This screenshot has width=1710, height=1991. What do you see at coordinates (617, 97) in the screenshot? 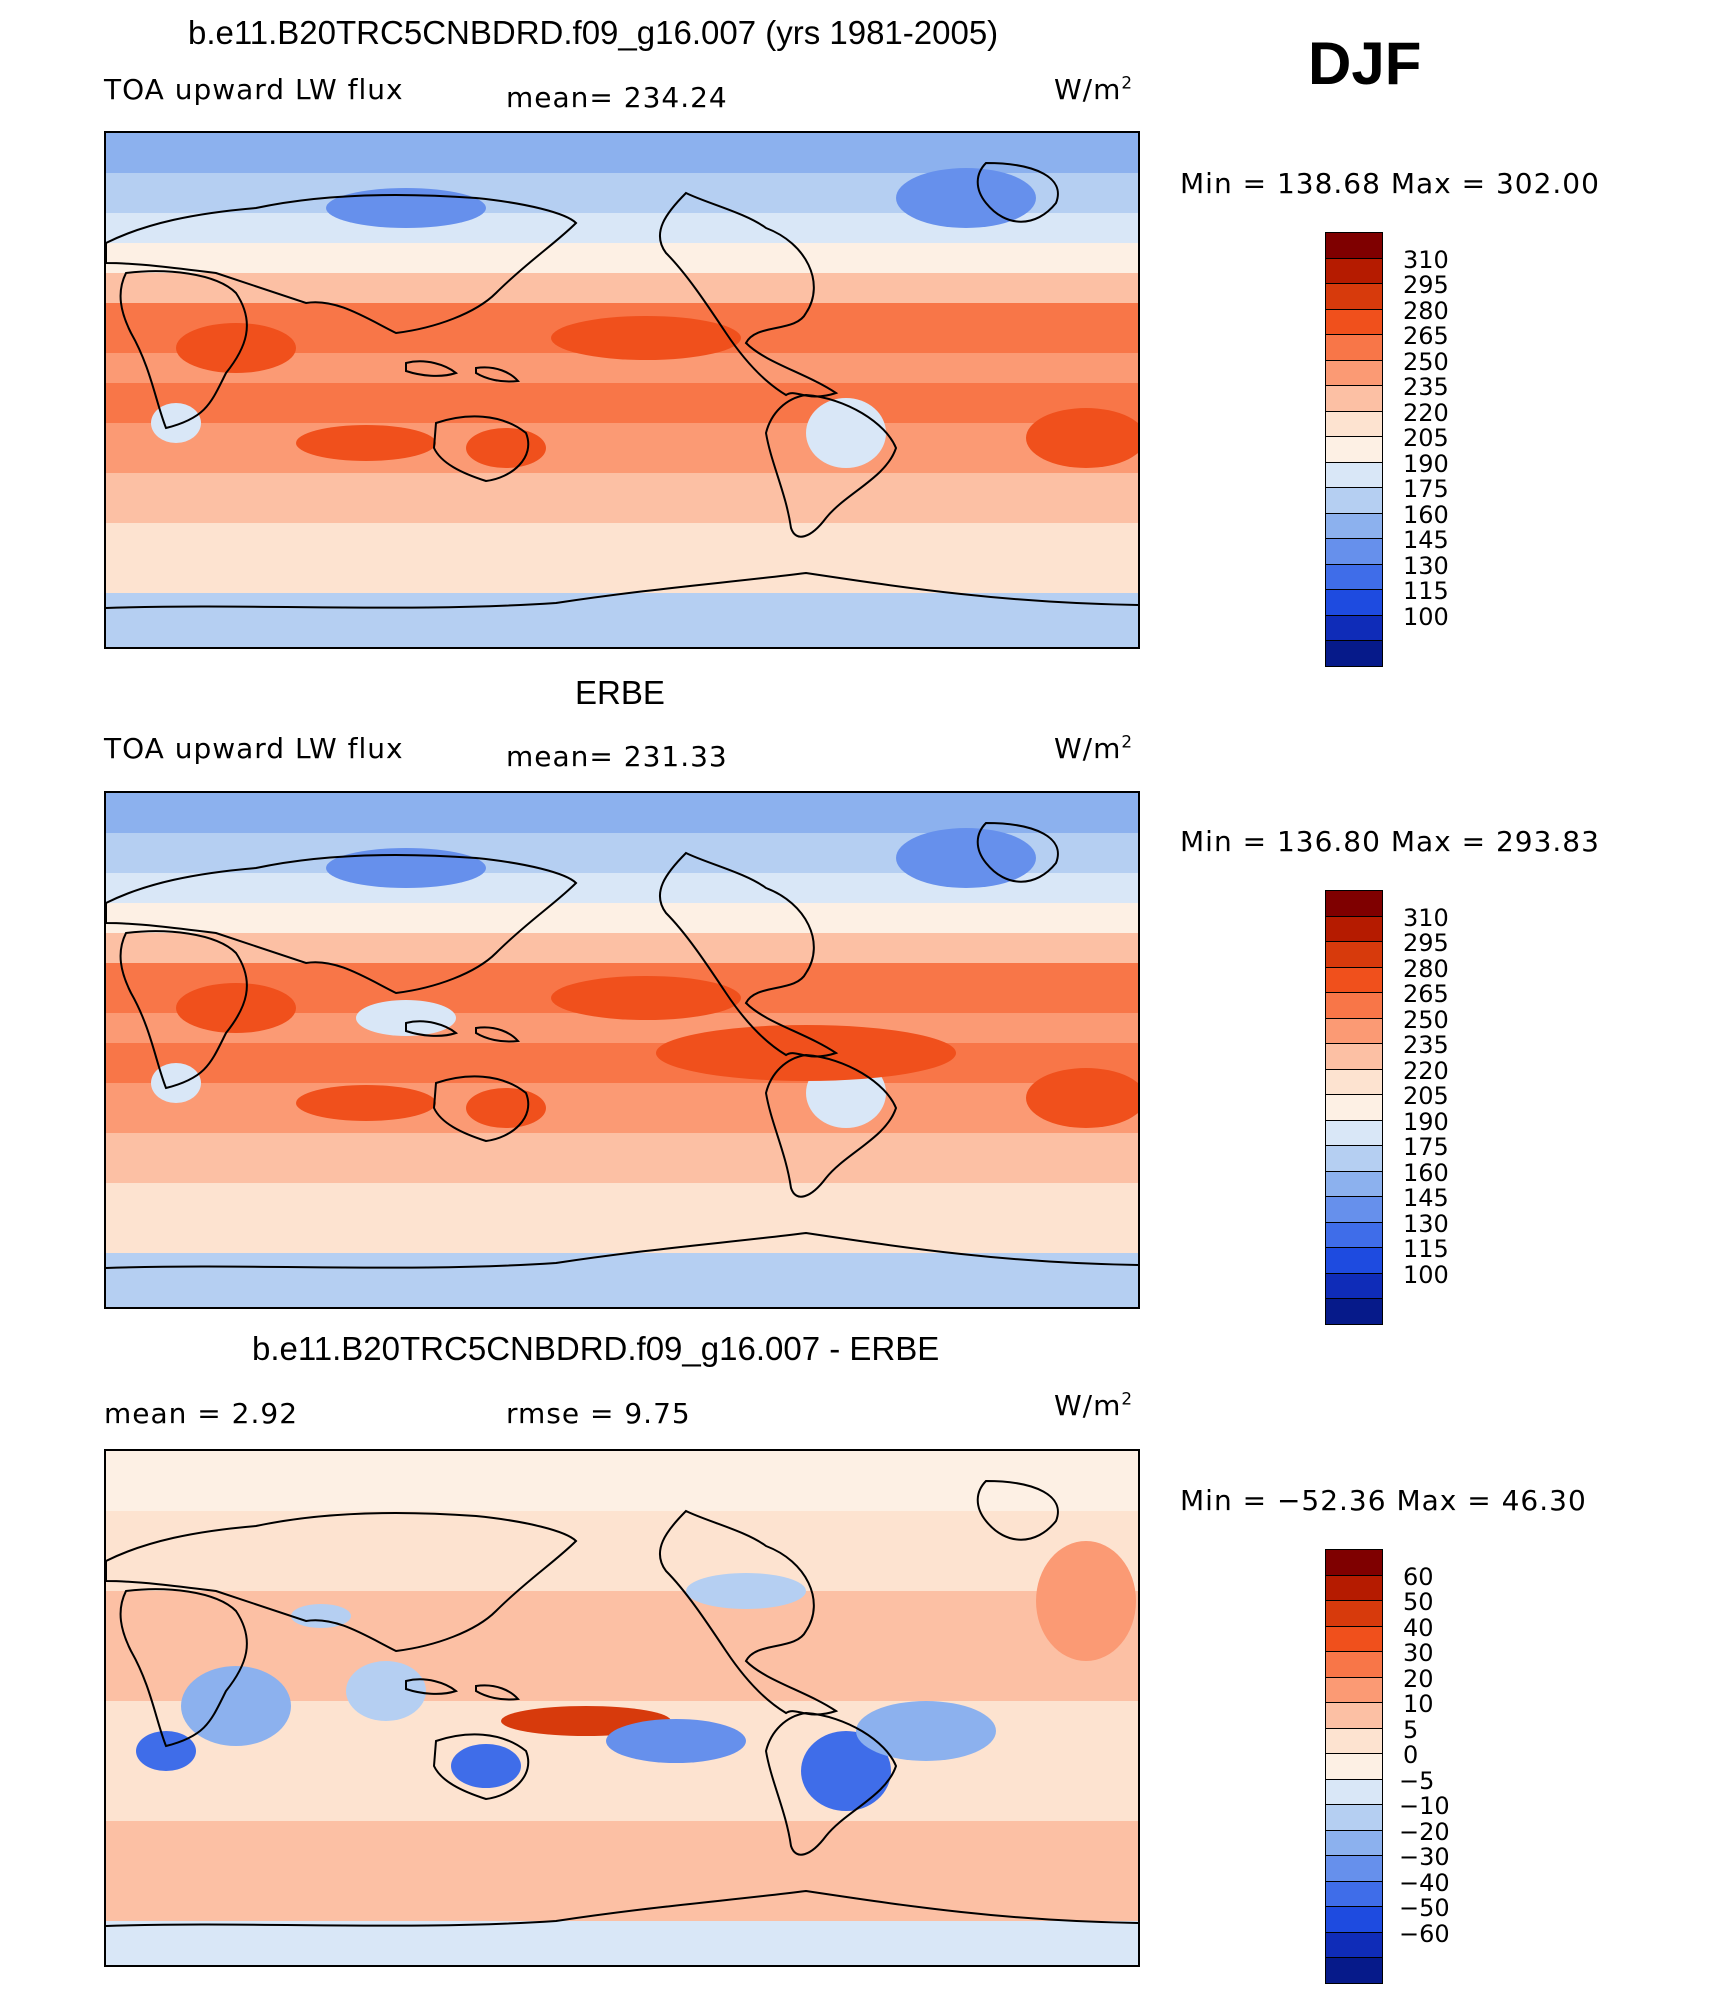
I see `panel-1-mean-label: mean= 234.24` at bounding box center [617, 97].